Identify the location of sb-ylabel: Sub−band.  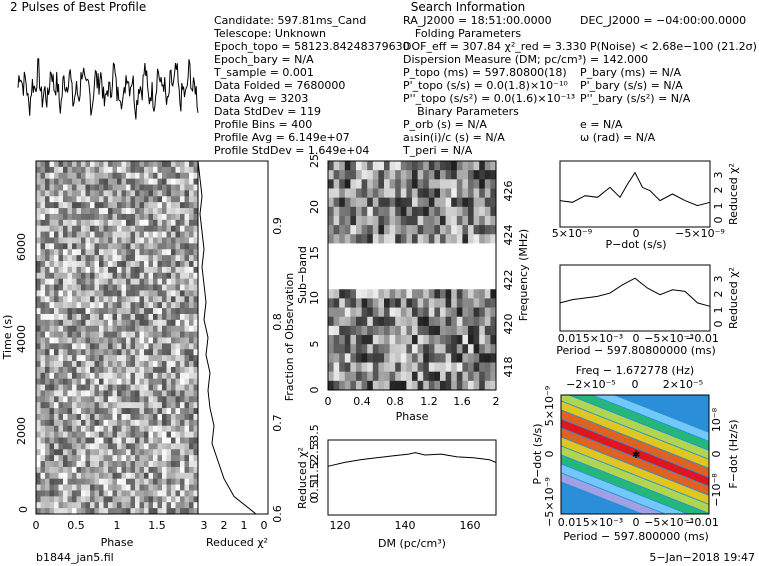
(302, 275).